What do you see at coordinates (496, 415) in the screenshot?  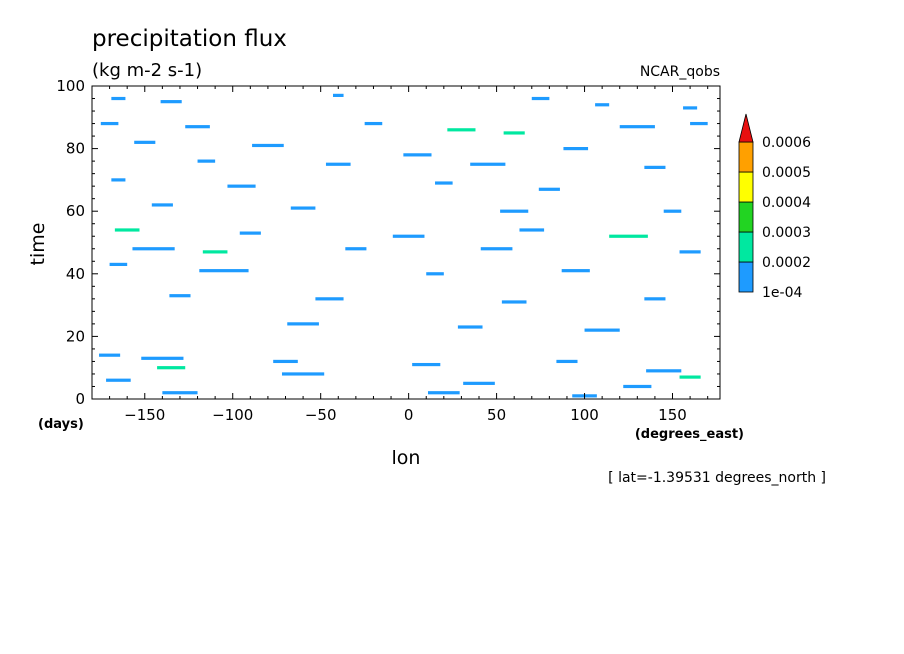 I see `x-tick-label: 50` at bounding box center [496, 415].